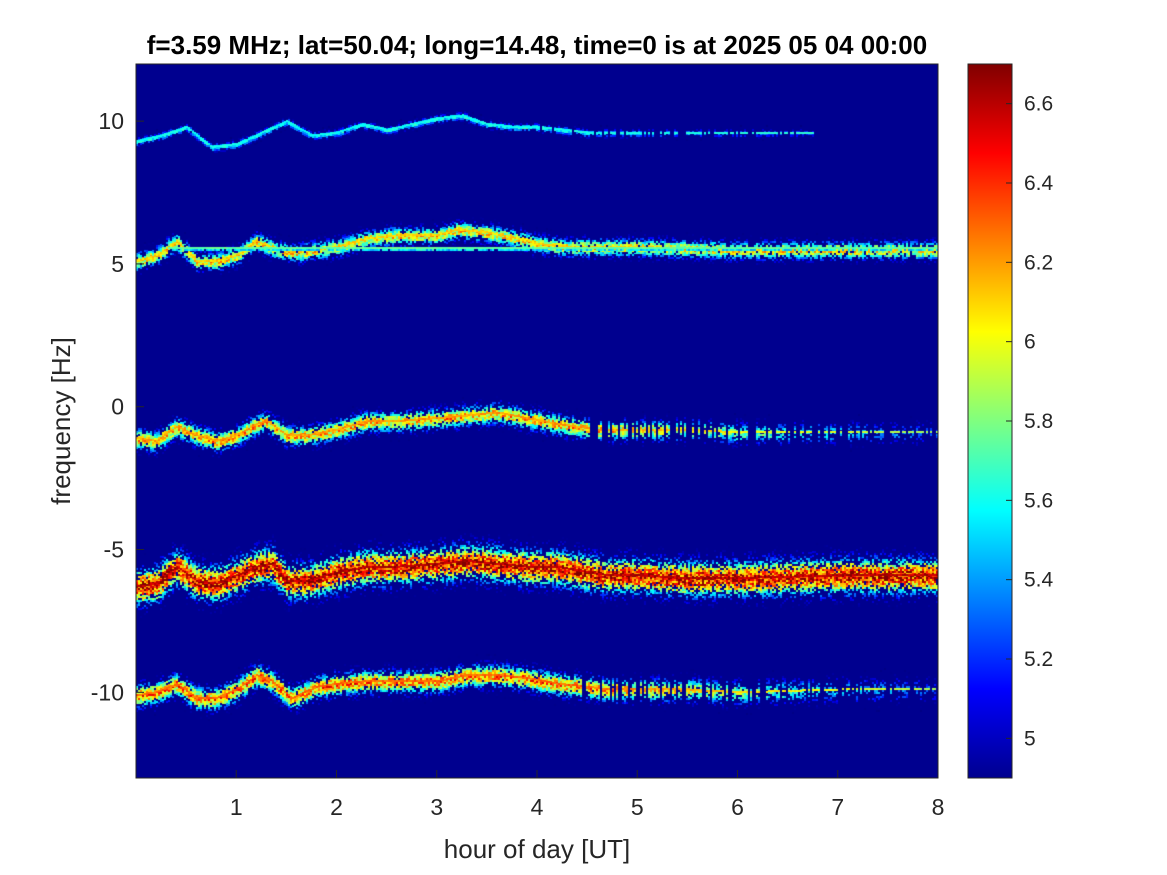 The height and width of the screenshot is (875, 1167). What do you see at coordinates (938, 807) in the screenshot?
I see `x-tick-label: 8` at bounding box center [938, 807].